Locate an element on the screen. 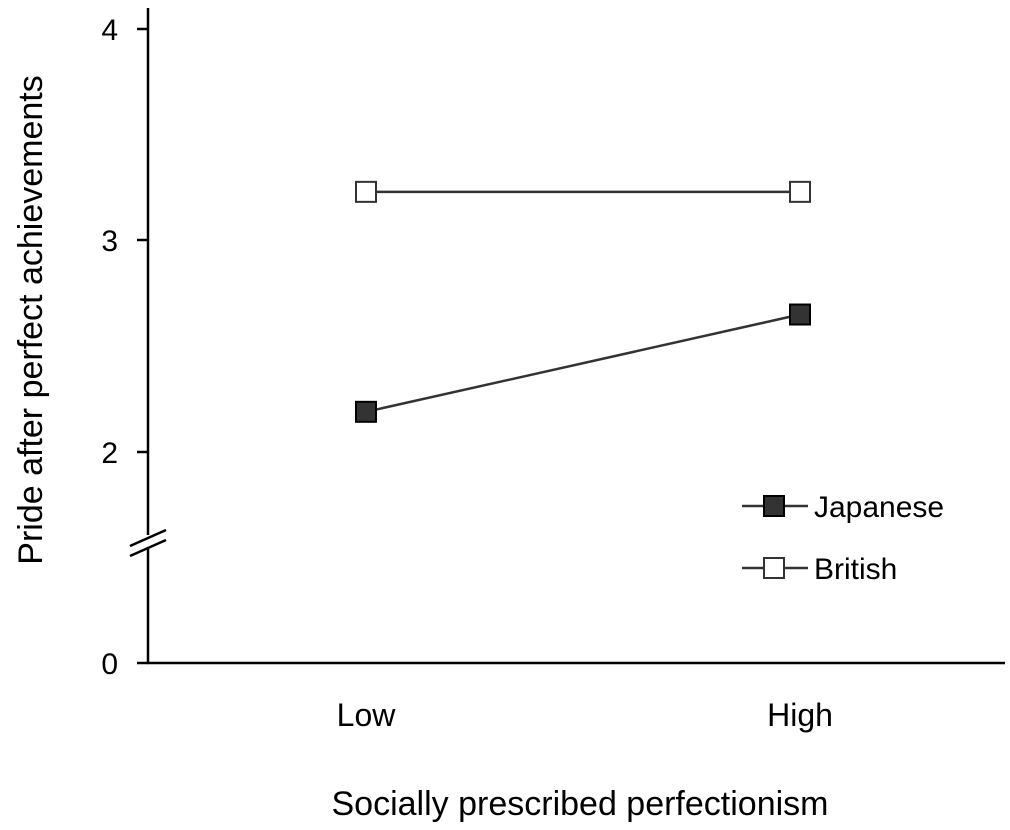 This screenshot has width=1010, height=830. legend: Japanese British is located at coordinates (843, 538).